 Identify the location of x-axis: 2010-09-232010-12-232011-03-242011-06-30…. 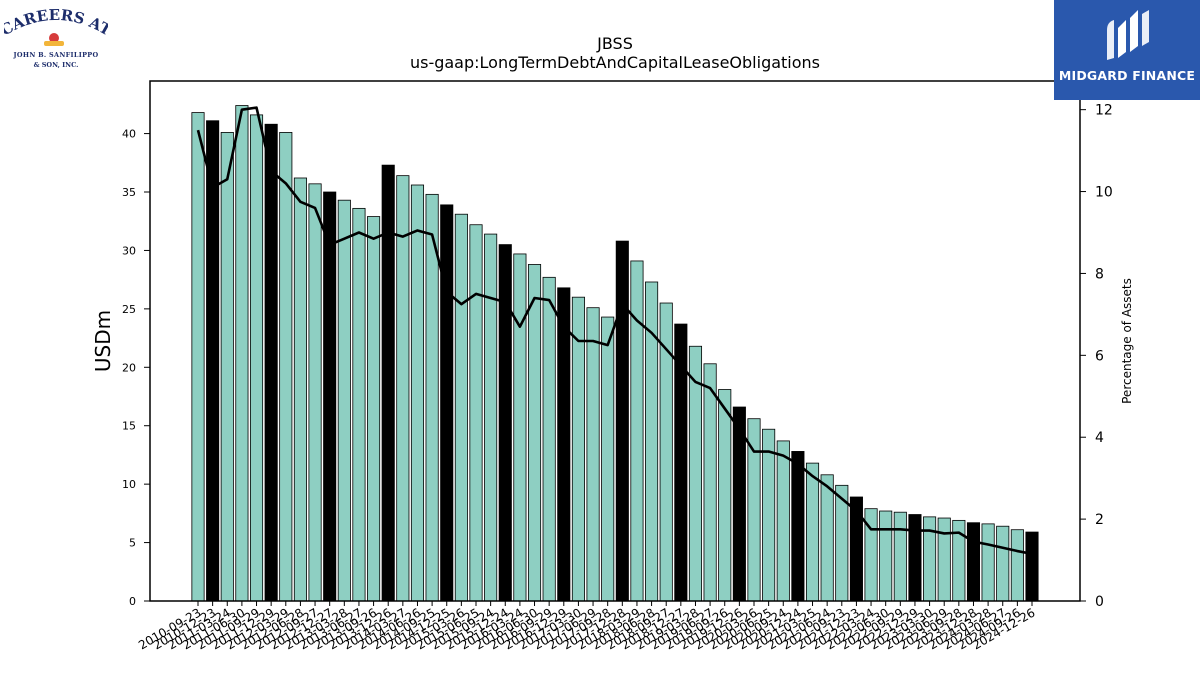
(587, 626).